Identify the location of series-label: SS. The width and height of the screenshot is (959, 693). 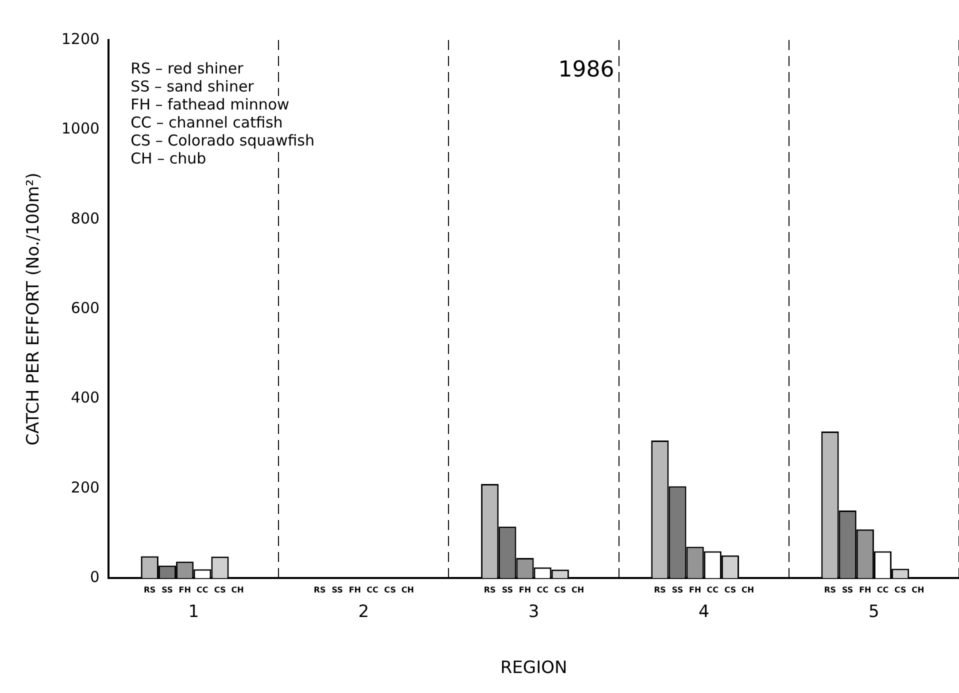
(168, 589).